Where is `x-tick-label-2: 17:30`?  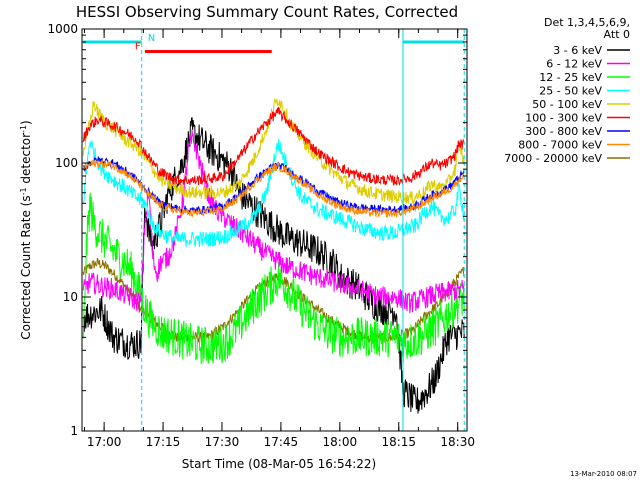 x-tick-label-2: 17:30 is located at coordinates (222, 442).